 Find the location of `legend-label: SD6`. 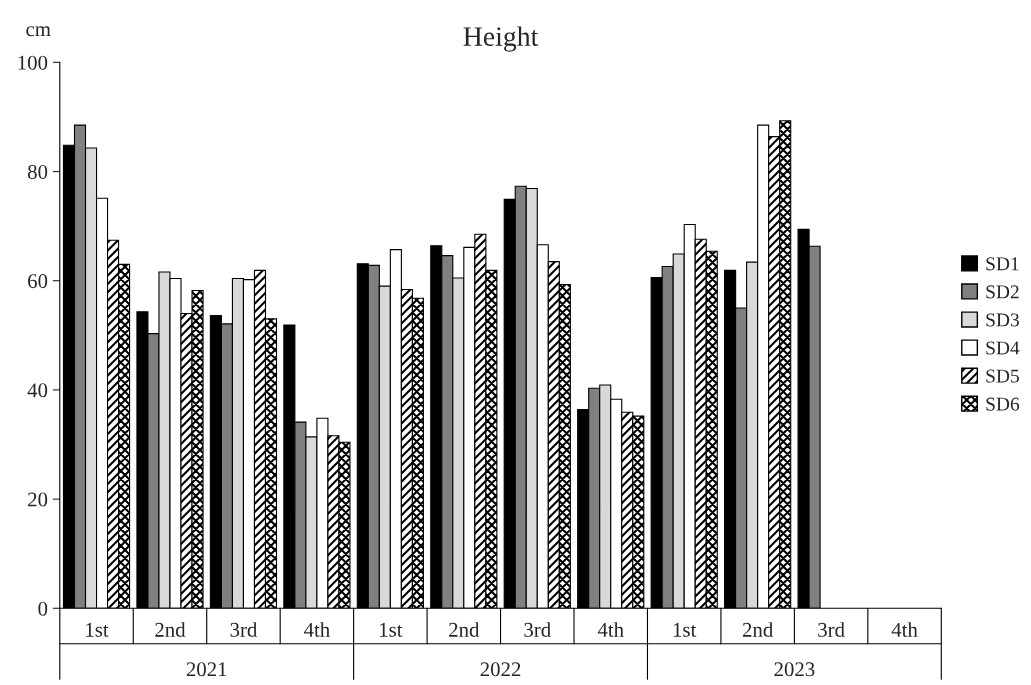

legend-label: SD6 is located at coordinates (1003, 404).